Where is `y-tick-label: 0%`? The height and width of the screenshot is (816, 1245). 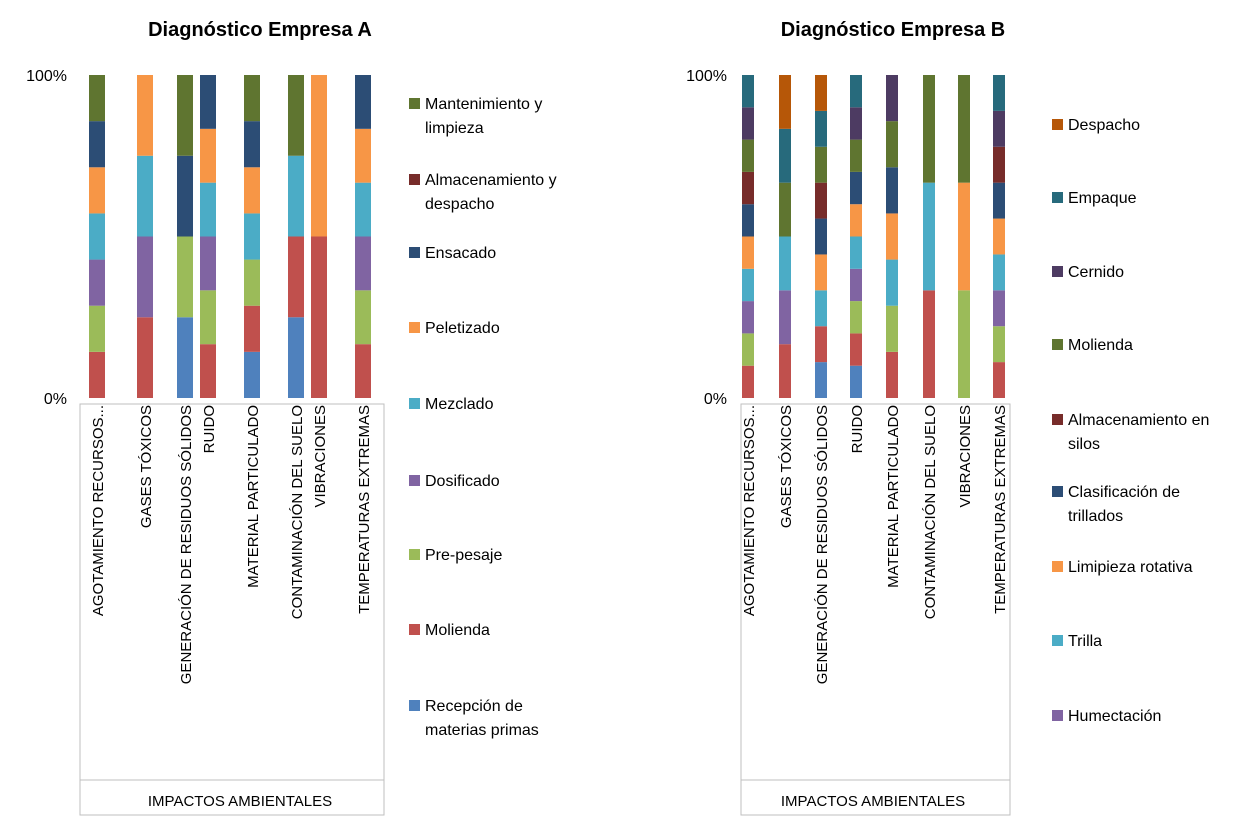
y-tick-label: 0% is located at coordinates (715, 399).